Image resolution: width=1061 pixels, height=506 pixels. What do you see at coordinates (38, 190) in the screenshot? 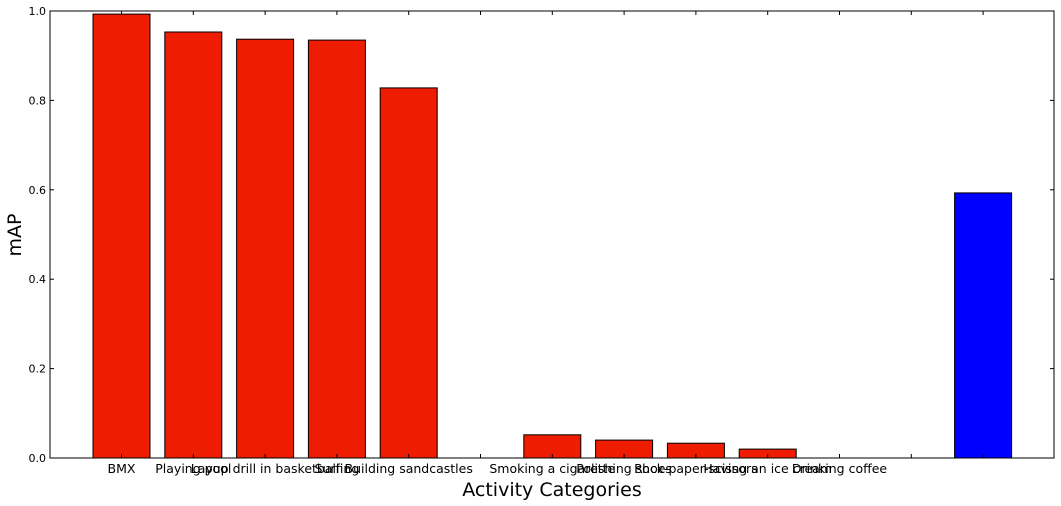
I see `y-tick-label-3: 0.6` at bounding box center [38, 190].